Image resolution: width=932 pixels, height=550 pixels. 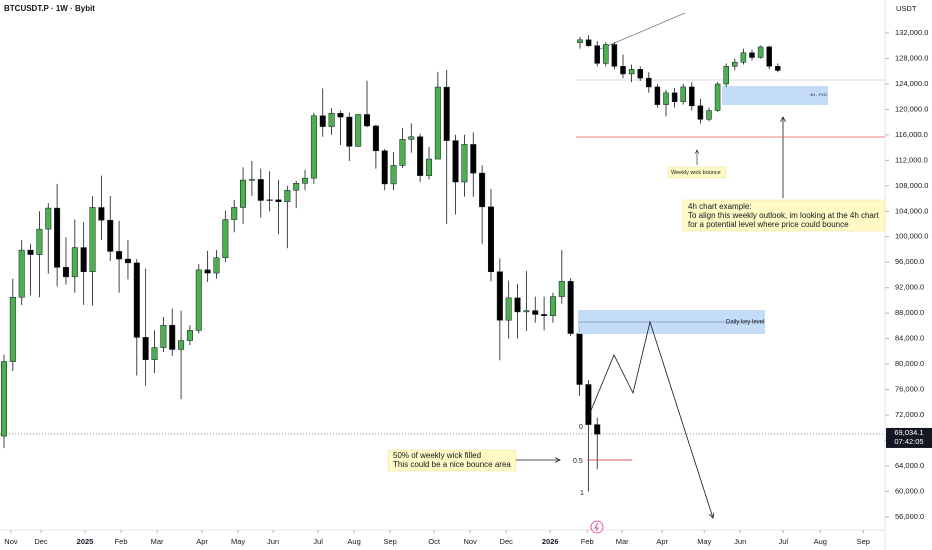 What do you see at coordinates (909, 363) in the screenshot?
I see `y-tick-label: 80,000.0` at bounding box center [909, 363].